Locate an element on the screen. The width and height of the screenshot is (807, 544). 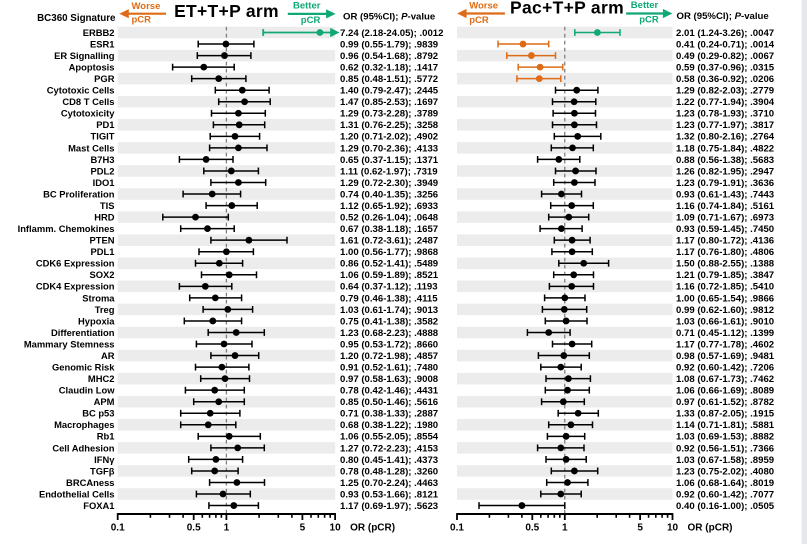
svg-text: 1.20 (0.71-2.02); .4902 is located at coordinates (389, 137).